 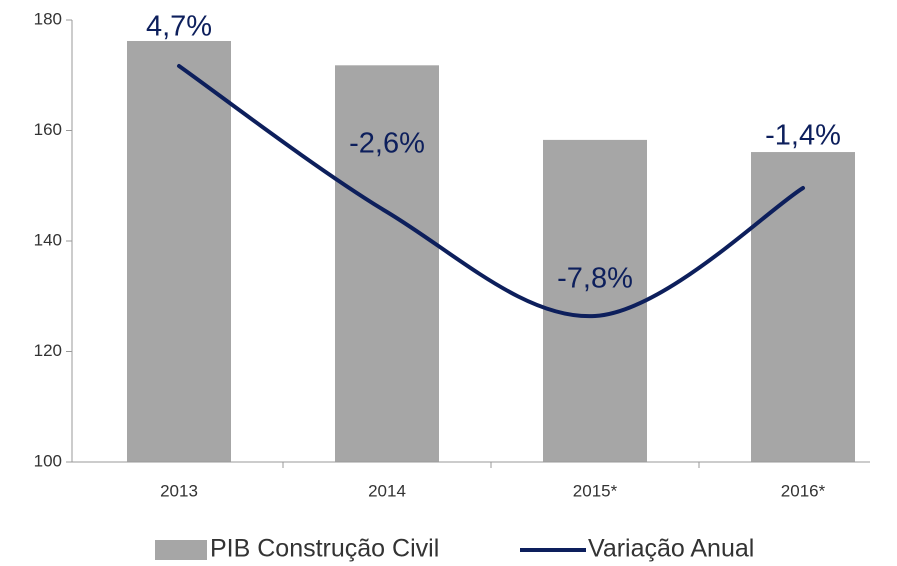 I want to click on x-tick-label: 2013, so click(x=179, y=490).